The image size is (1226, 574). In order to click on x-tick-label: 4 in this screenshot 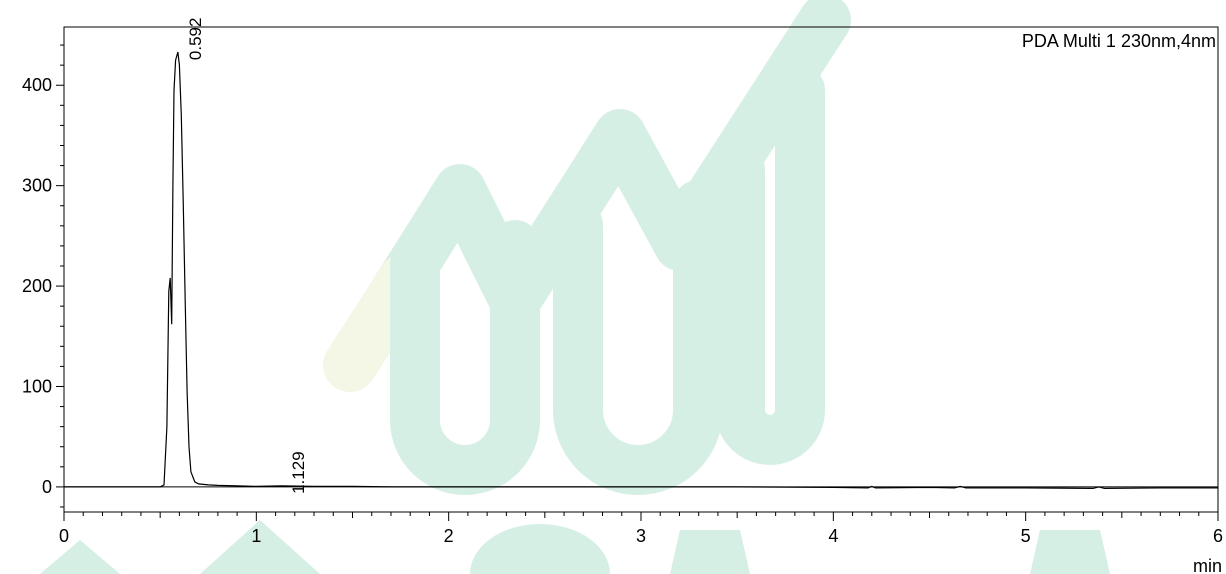, I will do `click(833, 536)`.